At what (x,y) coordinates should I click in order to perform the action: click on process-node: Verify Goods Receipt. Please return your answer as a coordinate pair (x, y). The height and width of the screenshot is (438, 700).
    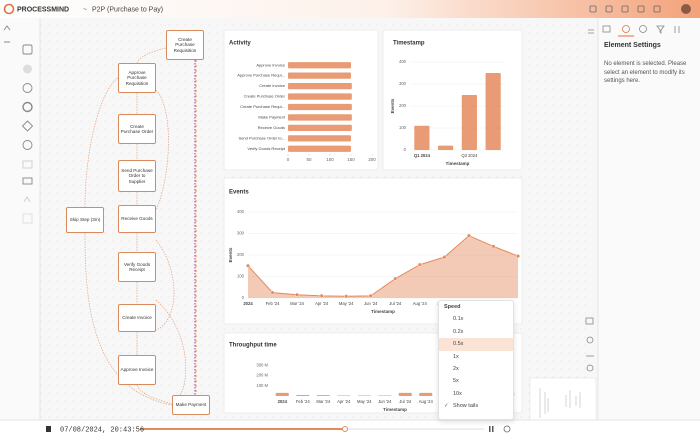
    Looking at the image, I should click on (137, 267).